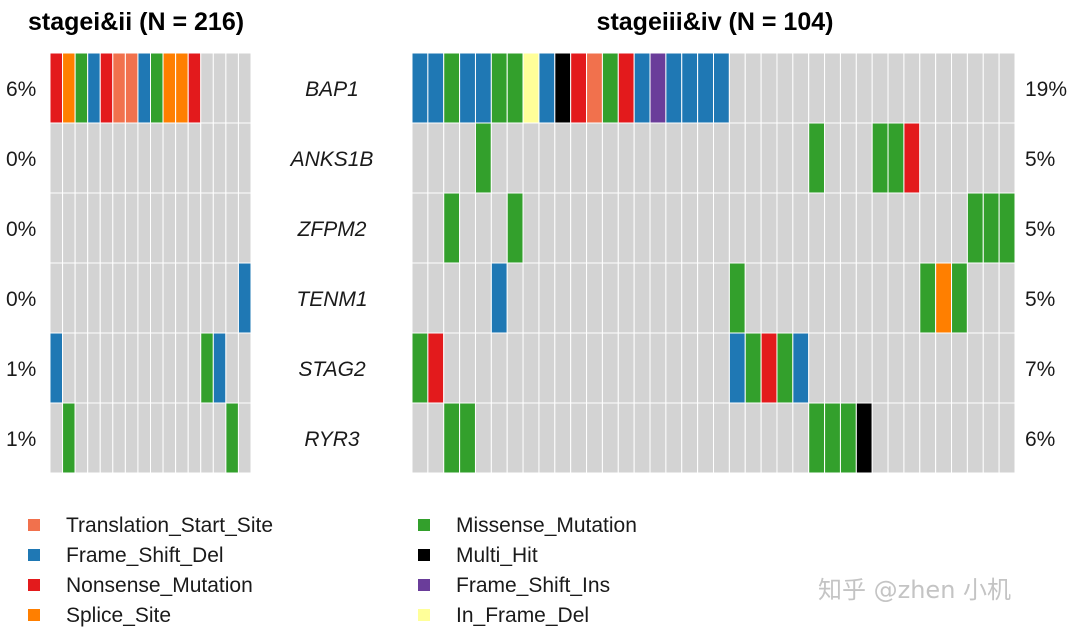  I want to click on legend-swatch-frame-shift-del, so click(34, 555).